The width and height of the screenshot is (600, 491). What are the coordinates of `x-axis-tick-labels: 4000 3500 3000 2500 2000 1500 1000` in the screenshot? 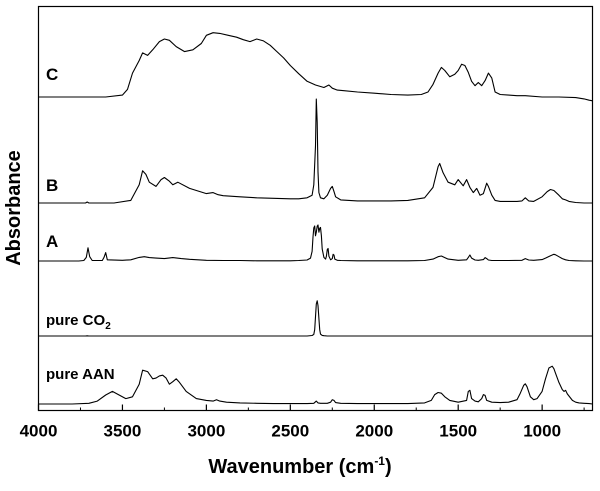 It's located at (290, 431).